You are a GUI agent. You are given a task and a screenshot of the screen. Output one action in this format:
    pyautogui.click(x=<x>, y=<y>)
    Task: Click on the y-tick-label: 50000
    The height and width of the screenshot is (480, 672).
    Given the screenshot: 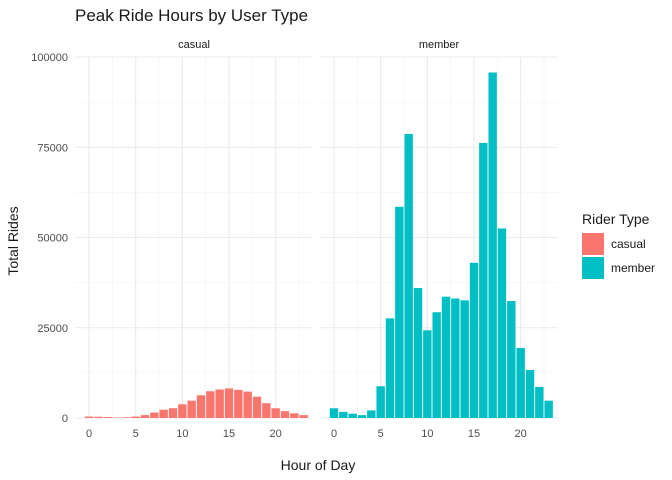 What is the action you would take?
    pyautogui.click(x=52, y=239)
    